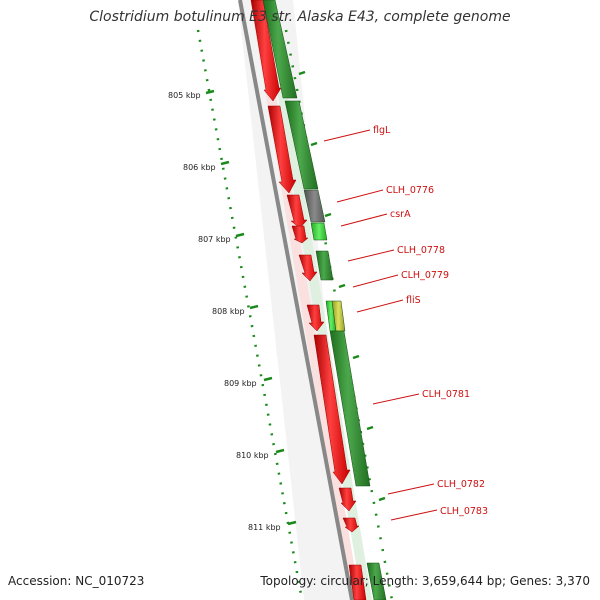 This screenshot has width=600, height=600. Describe the element at coordinates (76, 581) in the screenshot. I see `accession-text: Accession: NC_010723` at that location.